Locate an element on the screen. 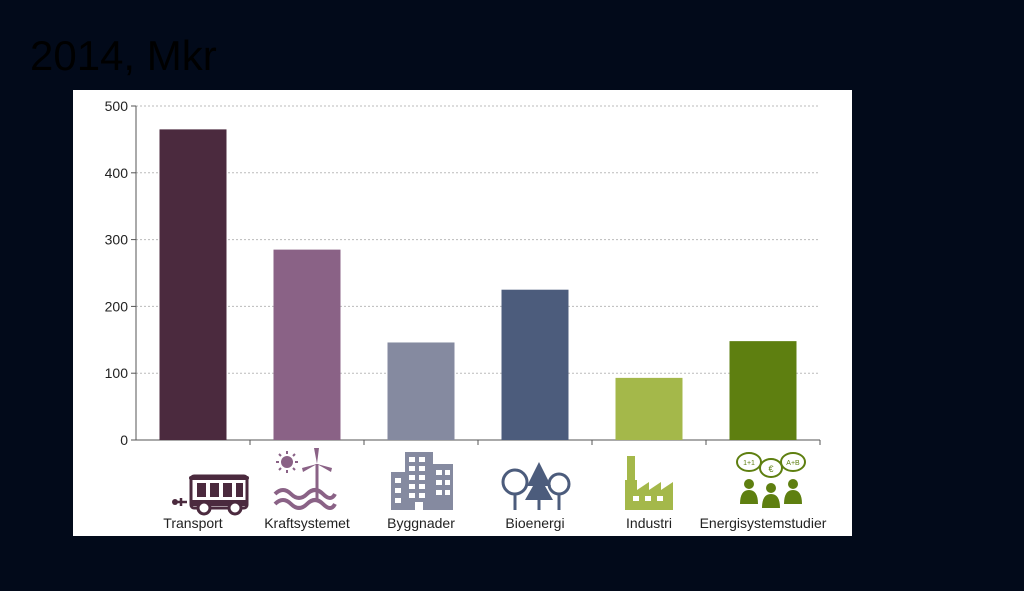 This screenshot has width=1024, height=591. bar-industri is located at coordinates (649, 408).